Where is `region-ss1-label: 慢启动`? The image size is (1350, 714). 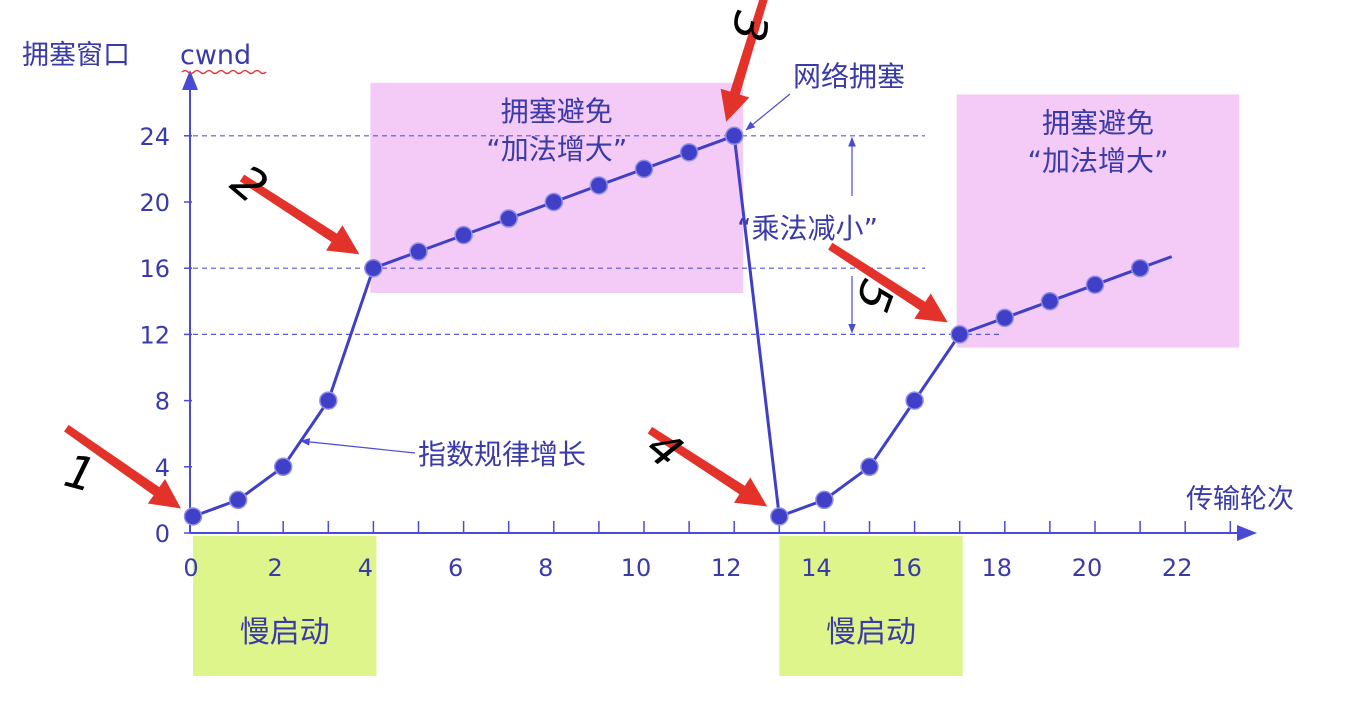
region-ss1-label: 慢启动 is located at coordinates (285, 632).